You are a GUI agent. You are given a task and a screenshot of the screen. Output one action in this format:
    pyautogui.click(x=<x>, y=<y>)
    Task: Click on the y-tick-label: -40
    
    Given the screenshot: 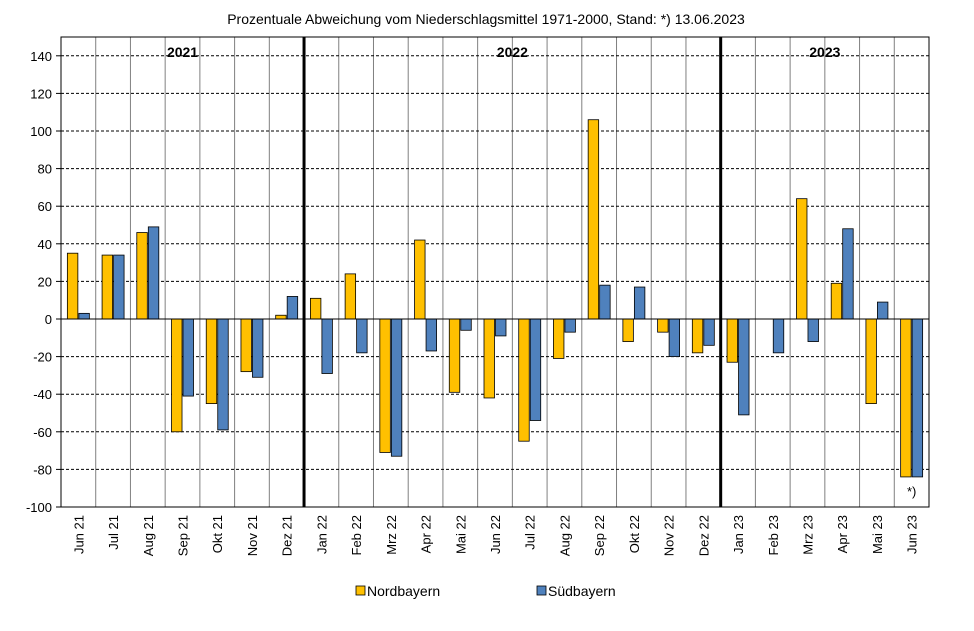 What is the action you would take?
    pyautogui.click(x=42, y=394)
    